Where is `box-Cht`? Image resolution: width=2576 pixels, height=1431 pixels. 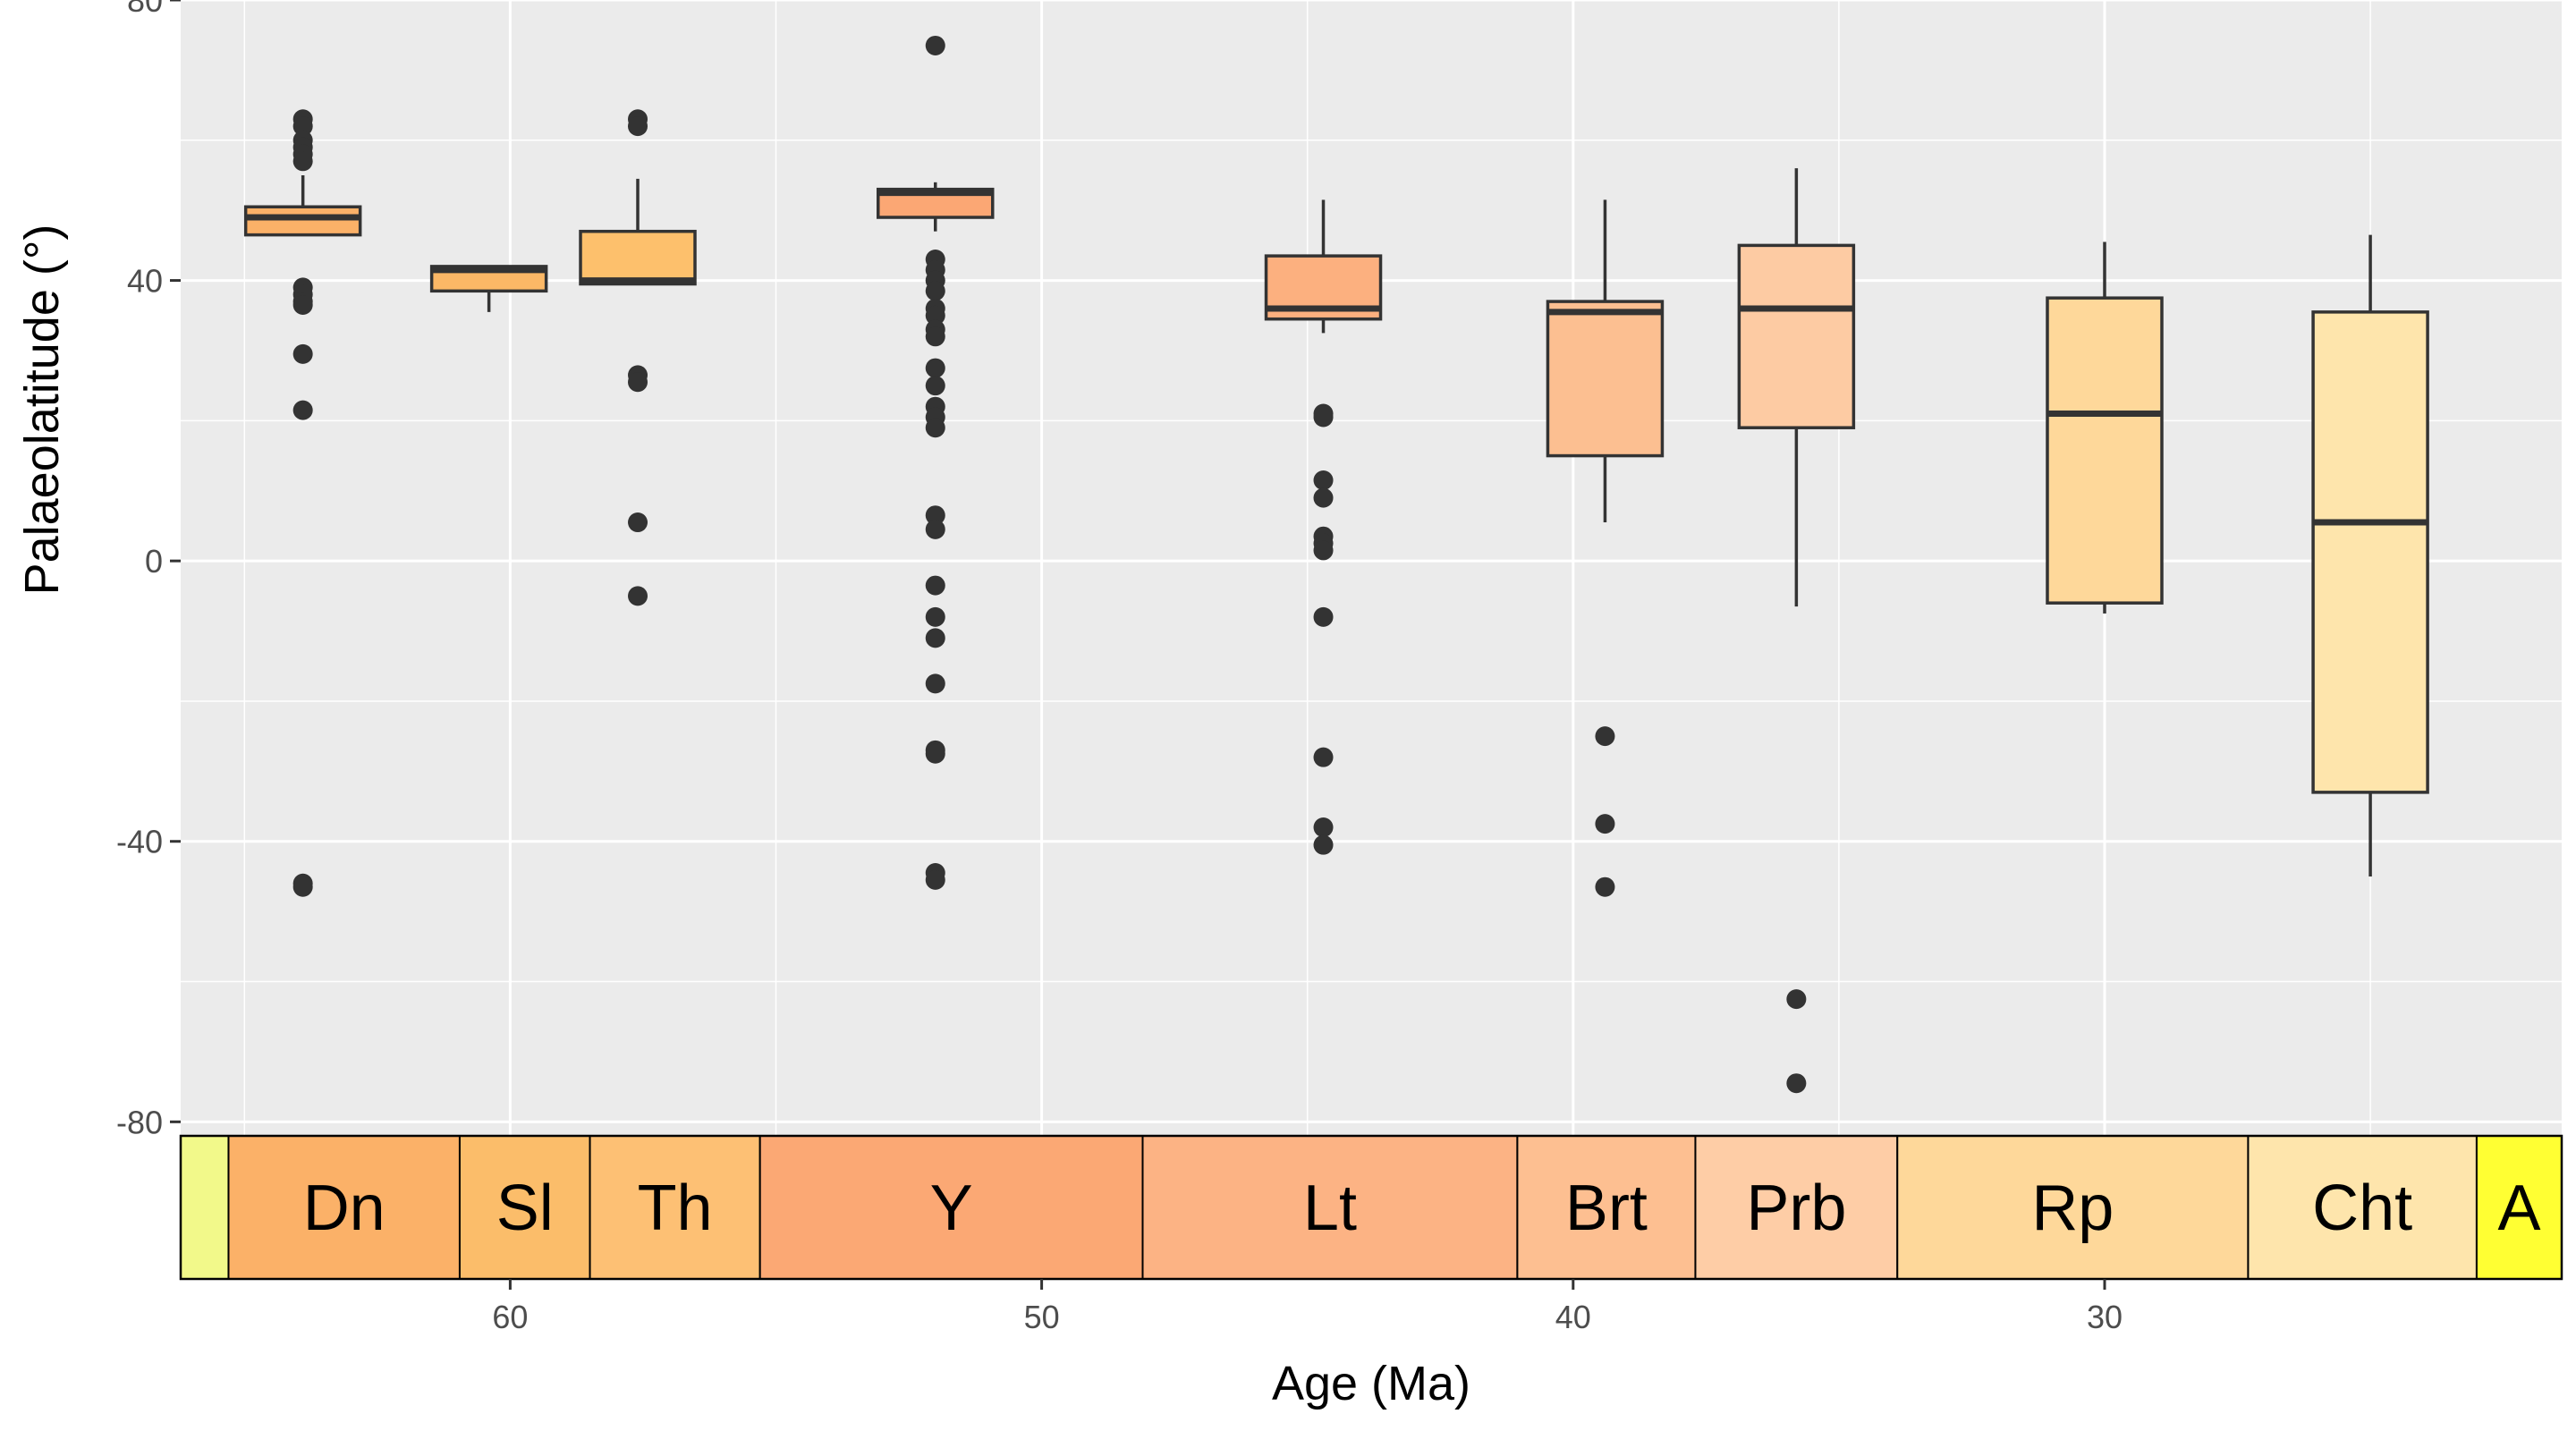
box-Cht is located at coordinates (2370, 555).